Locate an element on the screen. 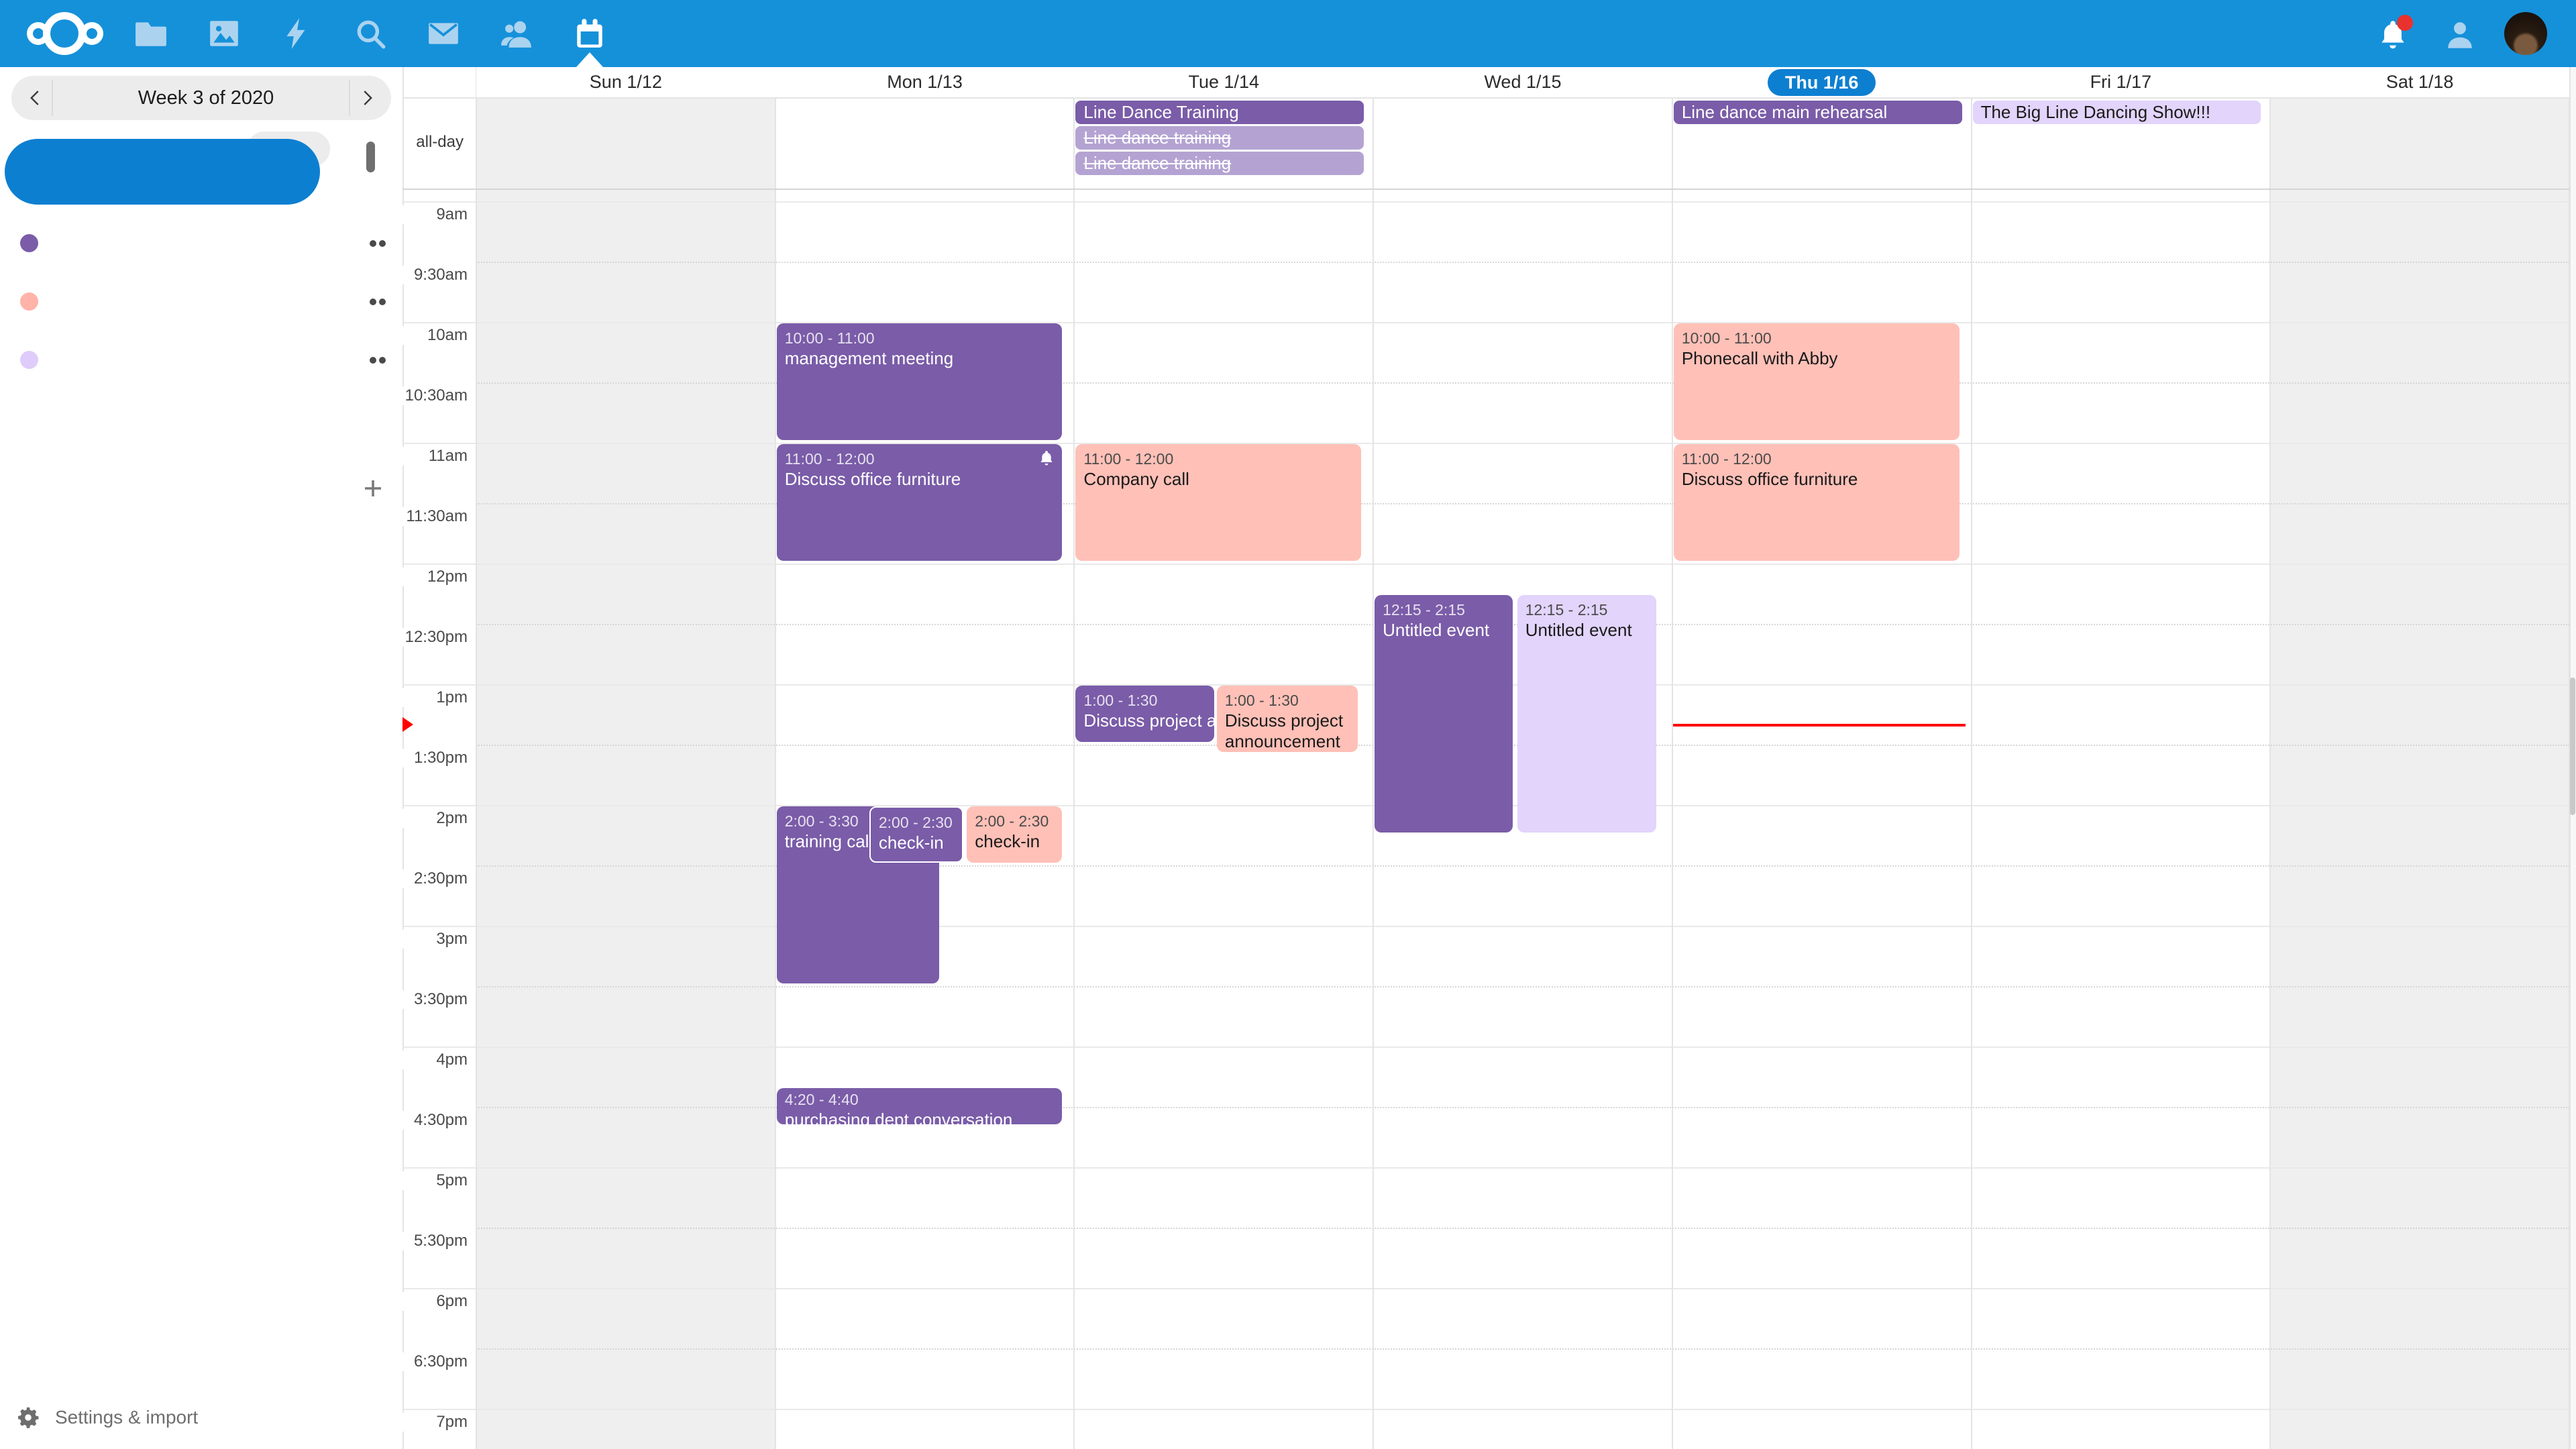 This screenshot has width=2576, height=1449. person-icon is located at coordinates (2458, 33).